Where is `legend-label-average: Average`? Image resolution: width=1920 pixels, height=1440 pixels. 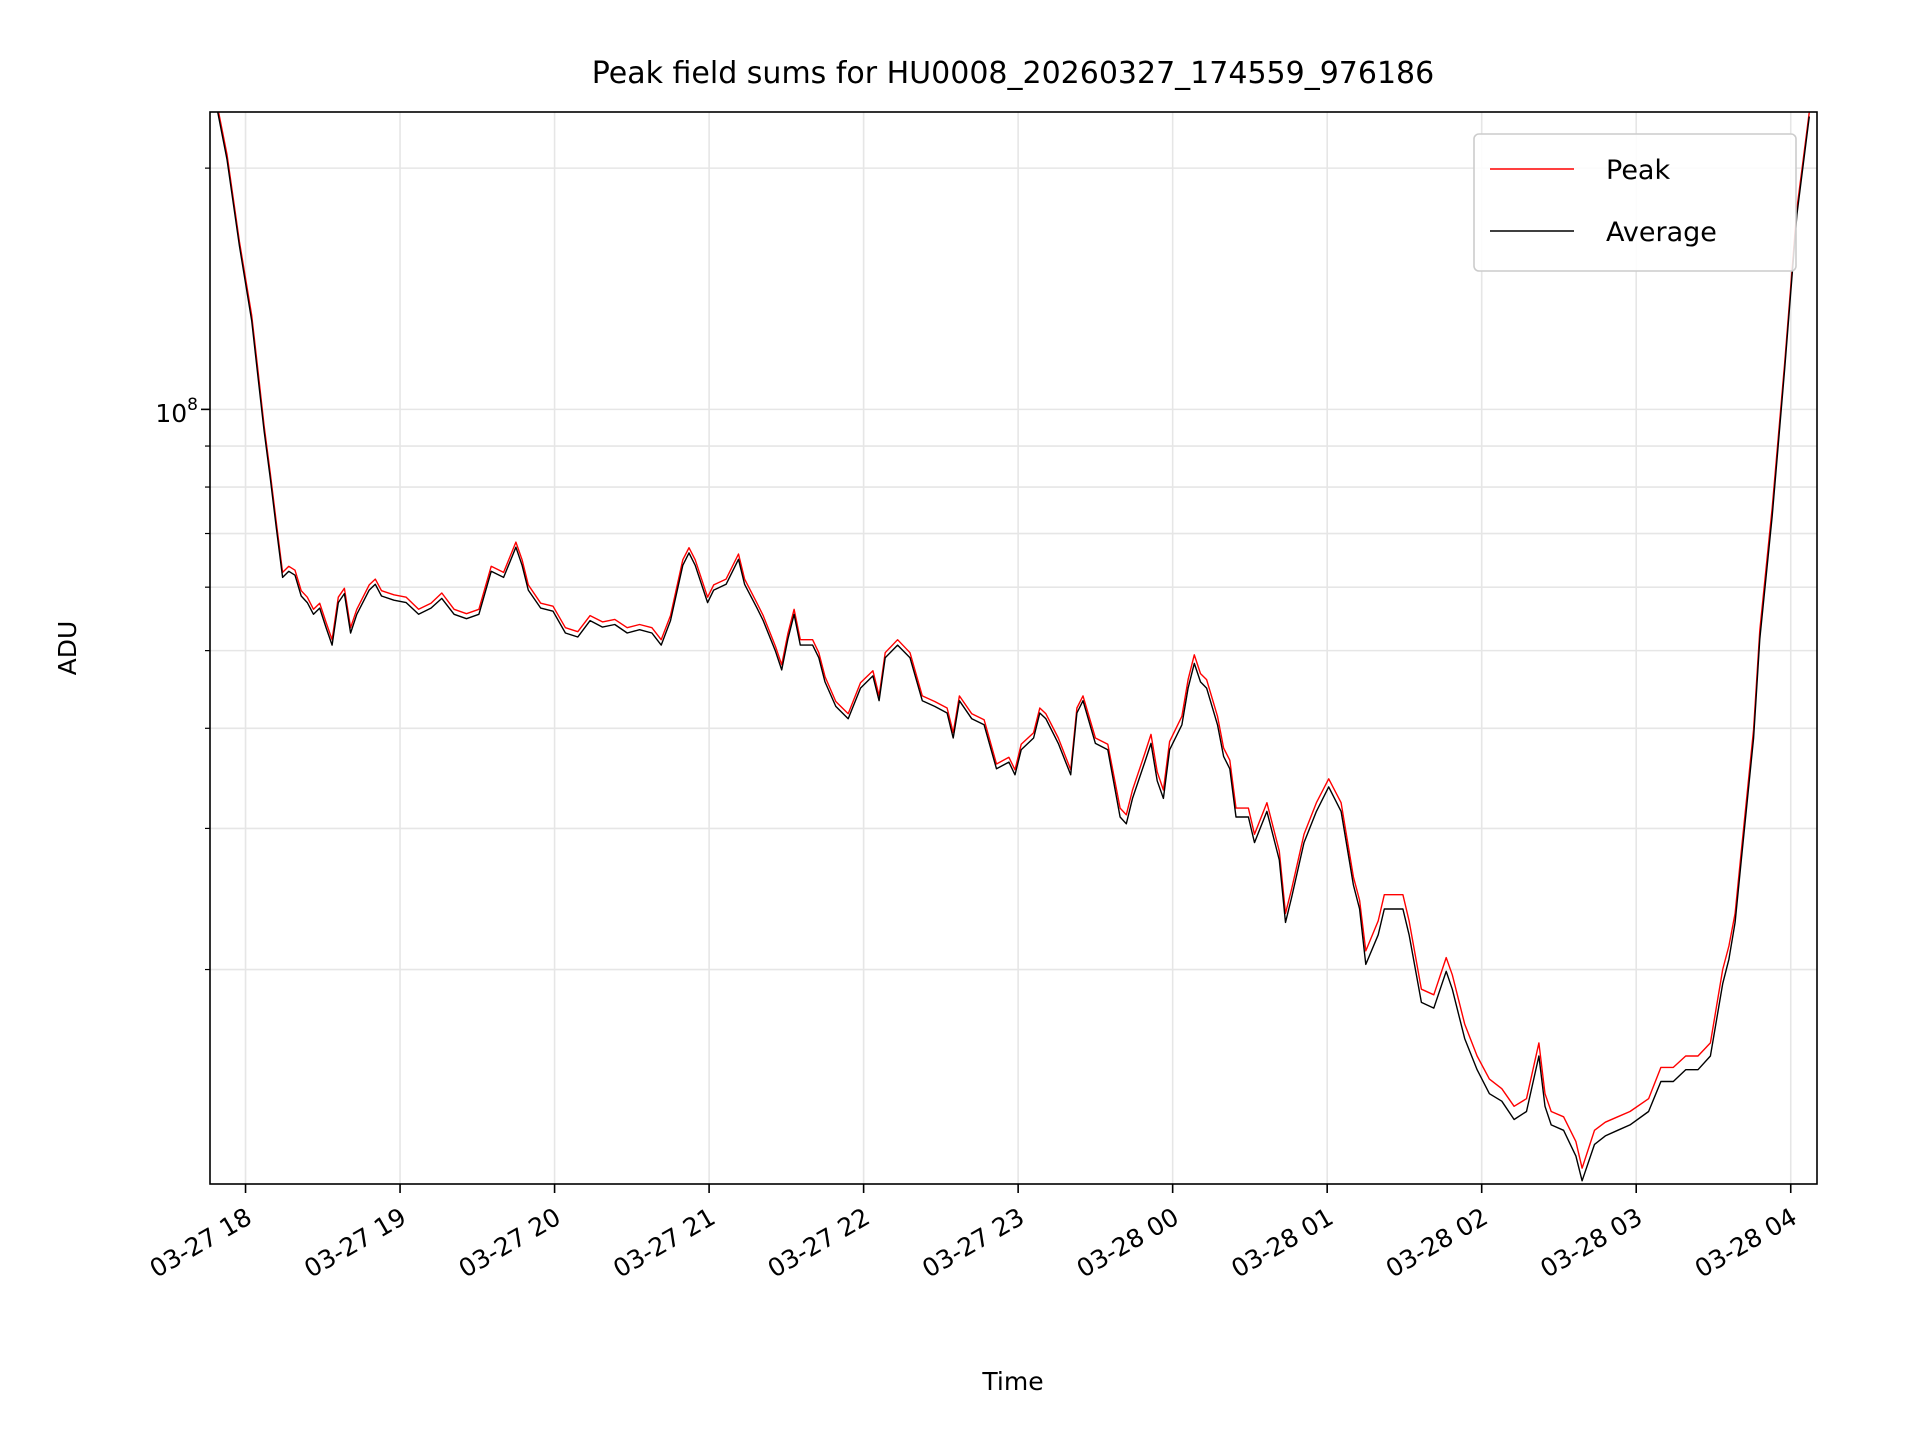 legend-label-average: Average is located at coordinates (1661, 232).